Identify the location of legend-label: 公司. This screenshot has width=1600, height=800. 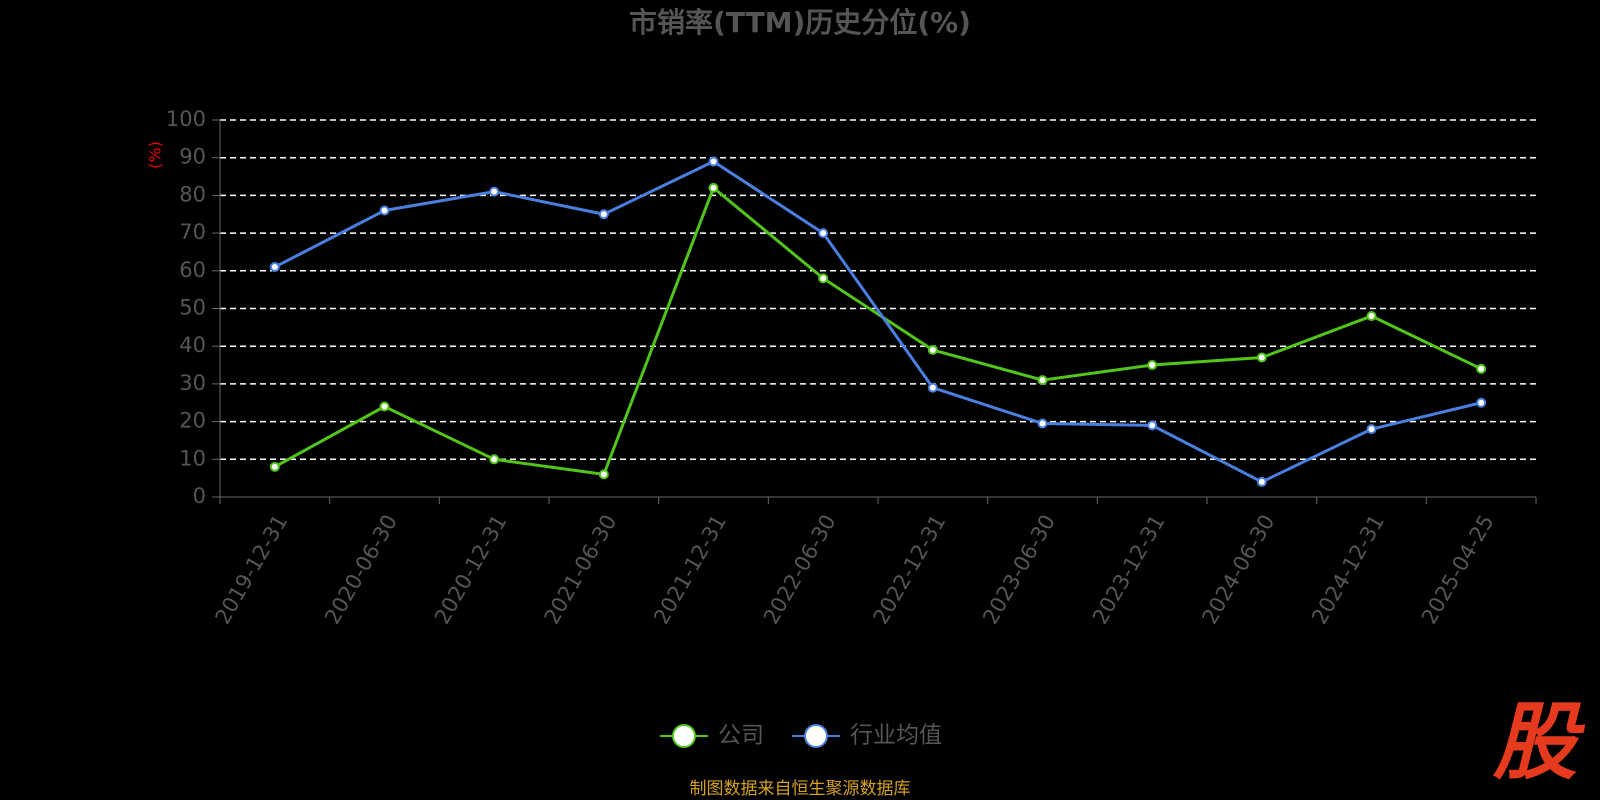
(741, 736).